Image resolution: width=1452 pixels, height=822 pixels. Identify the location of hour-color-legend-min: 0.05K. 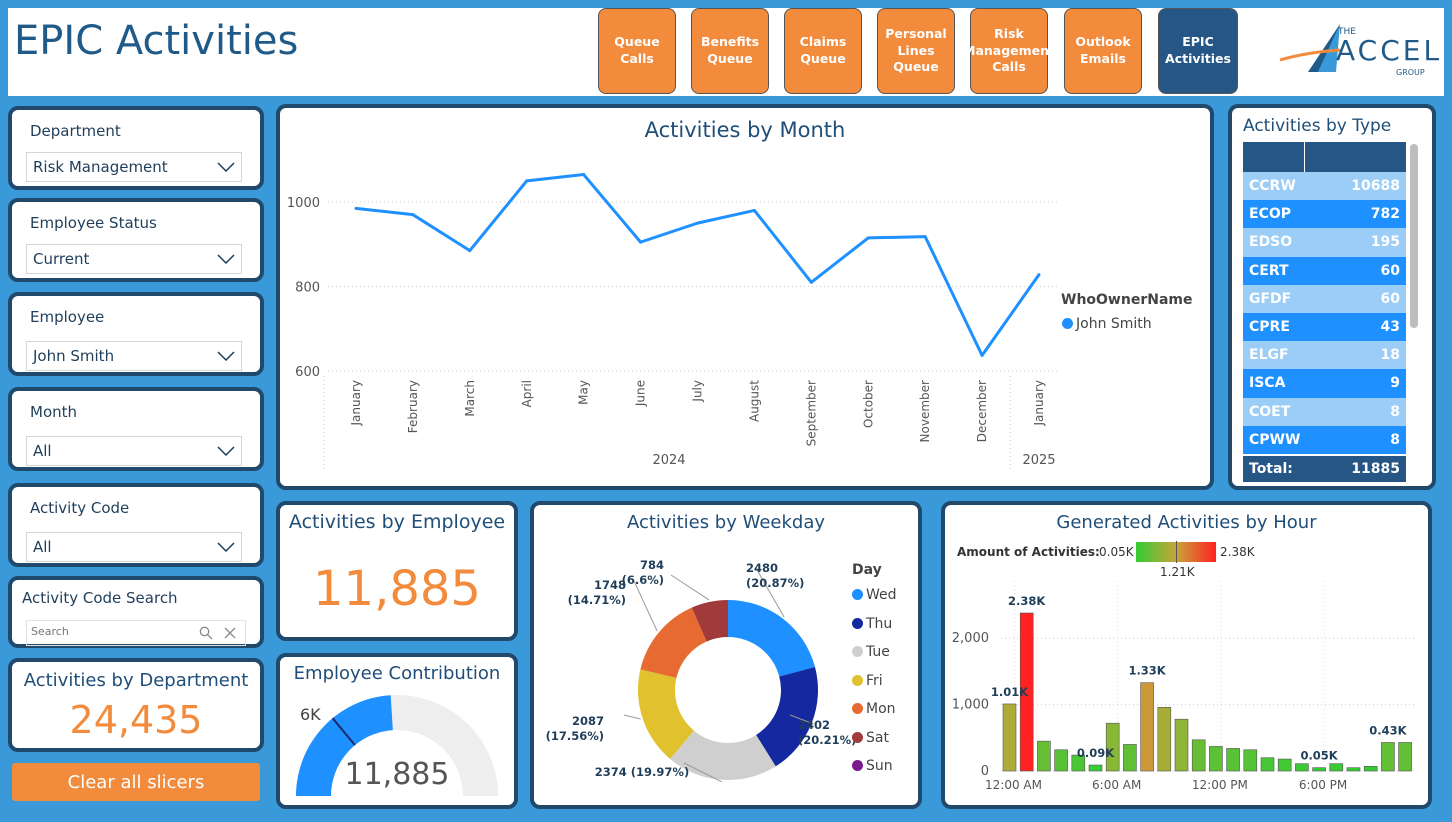
(1116, 552).